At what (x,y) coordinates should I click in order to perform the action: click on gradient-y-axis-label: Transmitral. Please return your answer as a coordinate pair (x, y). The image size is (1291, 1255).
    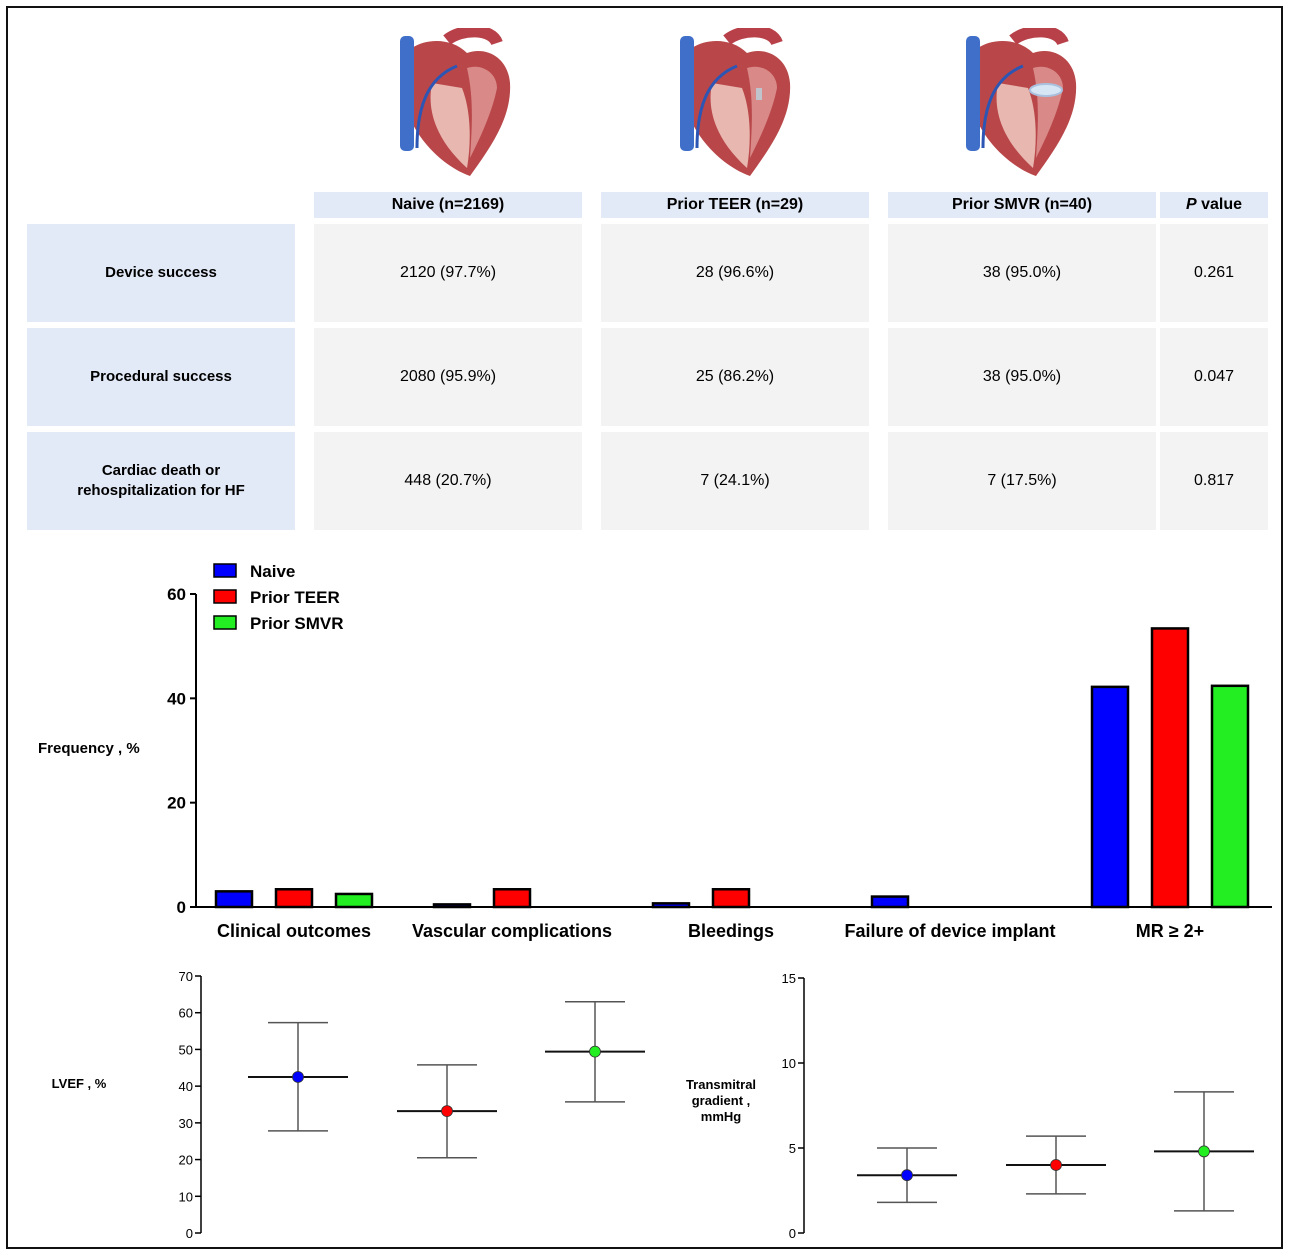
    Looking at the image, I should click on (721, 1084).